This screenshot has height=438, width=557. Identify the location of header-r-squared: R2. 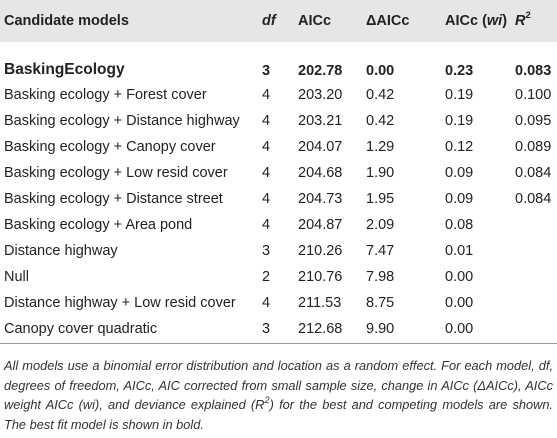
(536, 21).